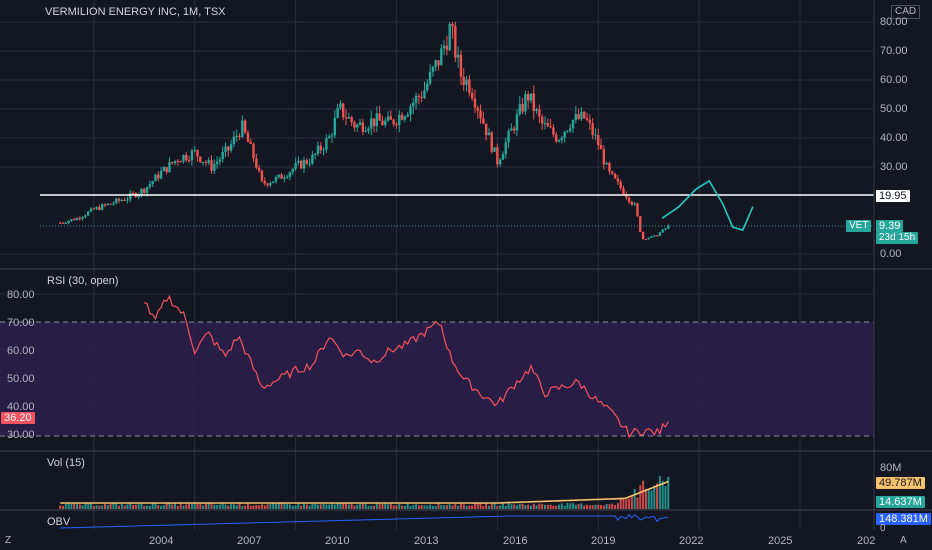 The image size is (932, 550). I want to click on rsi-tick: 50.00, so click(21, 379).